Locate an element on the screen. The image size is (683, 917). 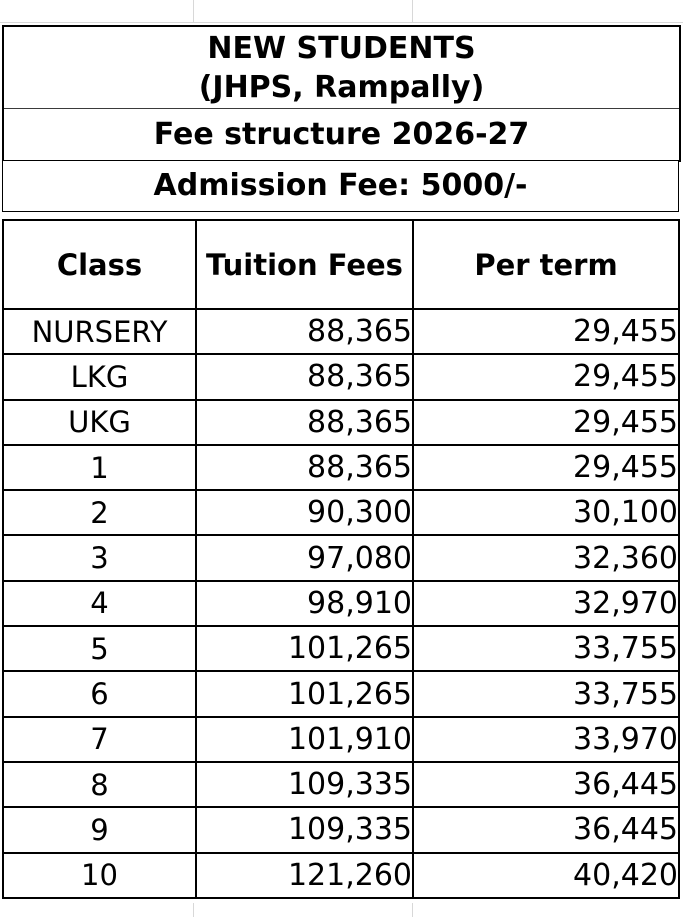
title-line-1: NEW STUDENTS is located at coordinates (341, 48).